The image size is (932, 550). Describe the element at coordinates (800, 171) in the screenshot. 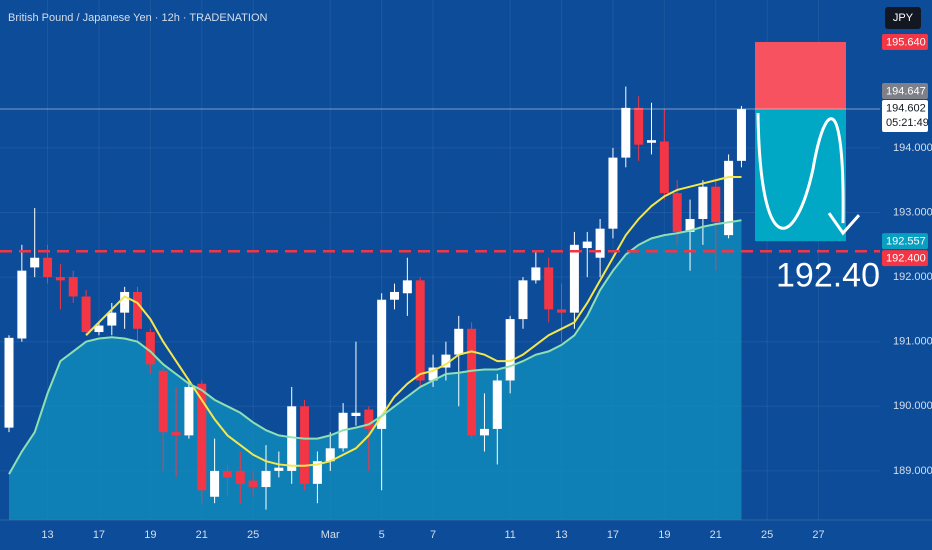

I see `curve-arrow` at that location.